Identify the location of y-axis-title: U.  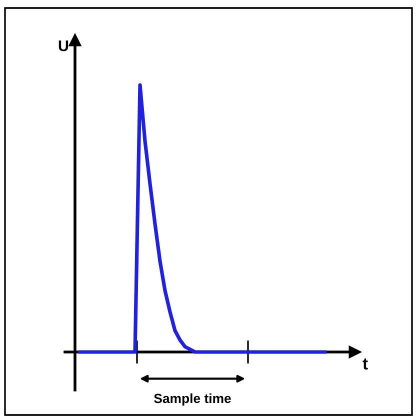
(63, 46).